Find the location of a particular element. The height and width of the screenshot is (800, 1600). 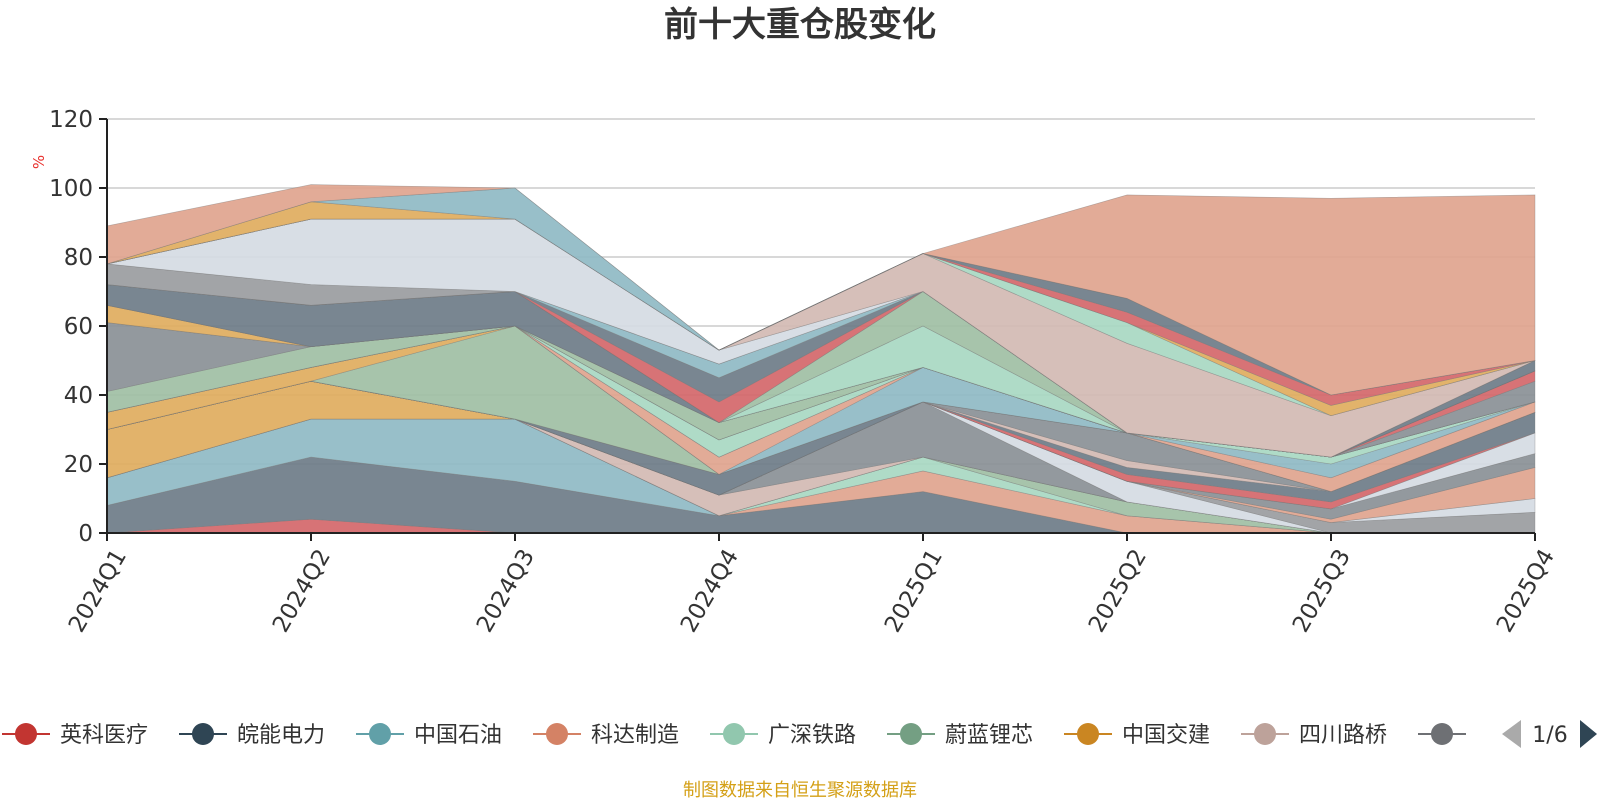

legend-page-indicator: 1/6 is located at coordinates (1549, 735).